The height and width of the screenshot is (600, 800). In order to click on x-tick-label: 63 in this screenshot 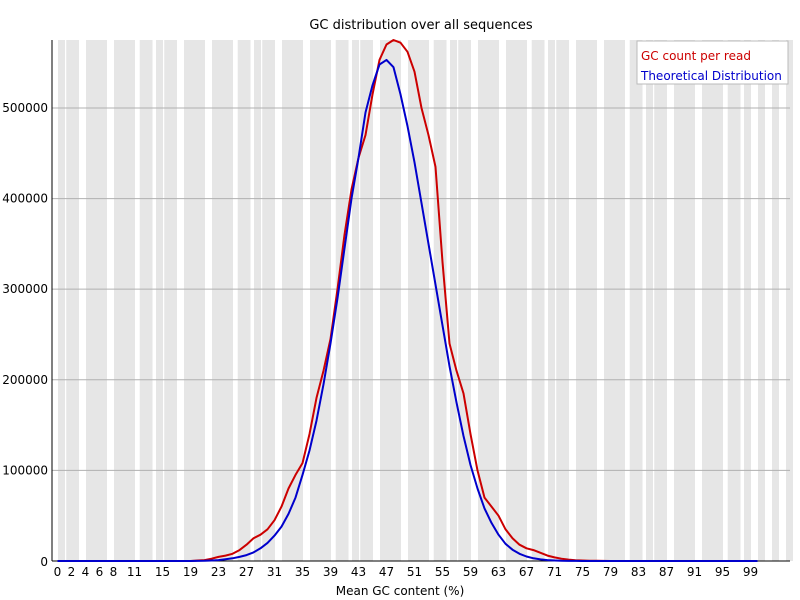, I will do `click(498, 572)`.